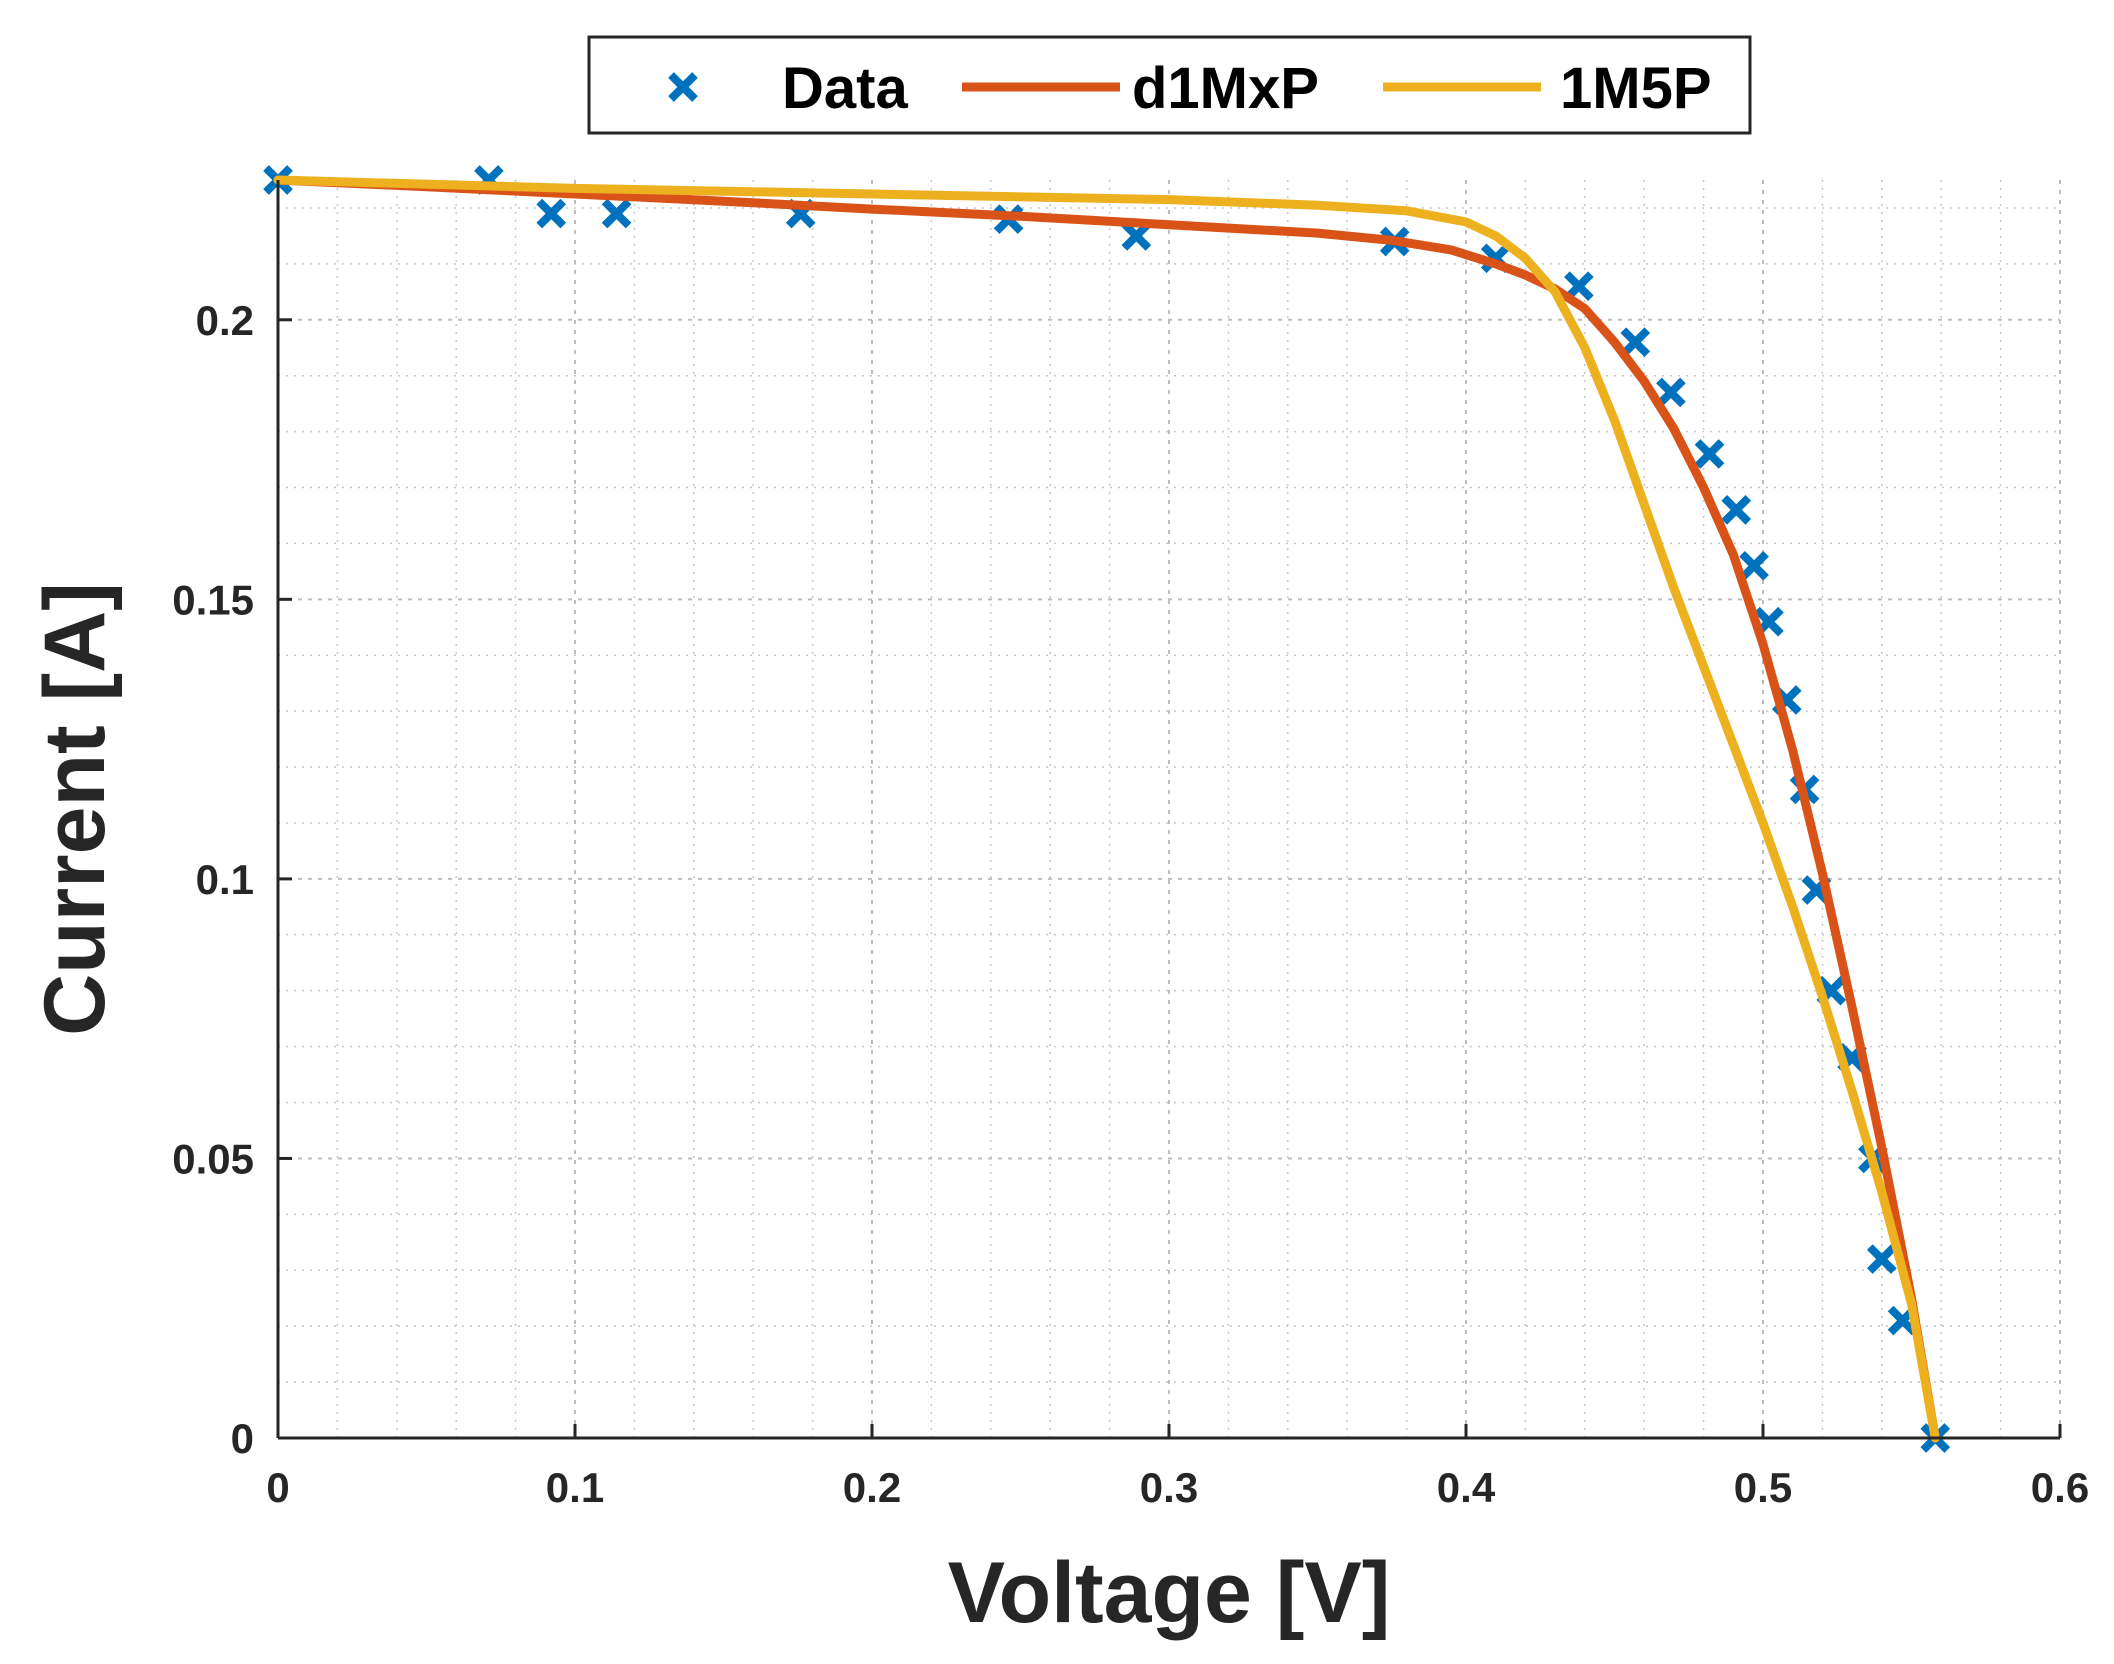 The height and width of the screenshot is (1664, 2114). I want to click on x-tick-label: 0.3, so click(1169, 1487).